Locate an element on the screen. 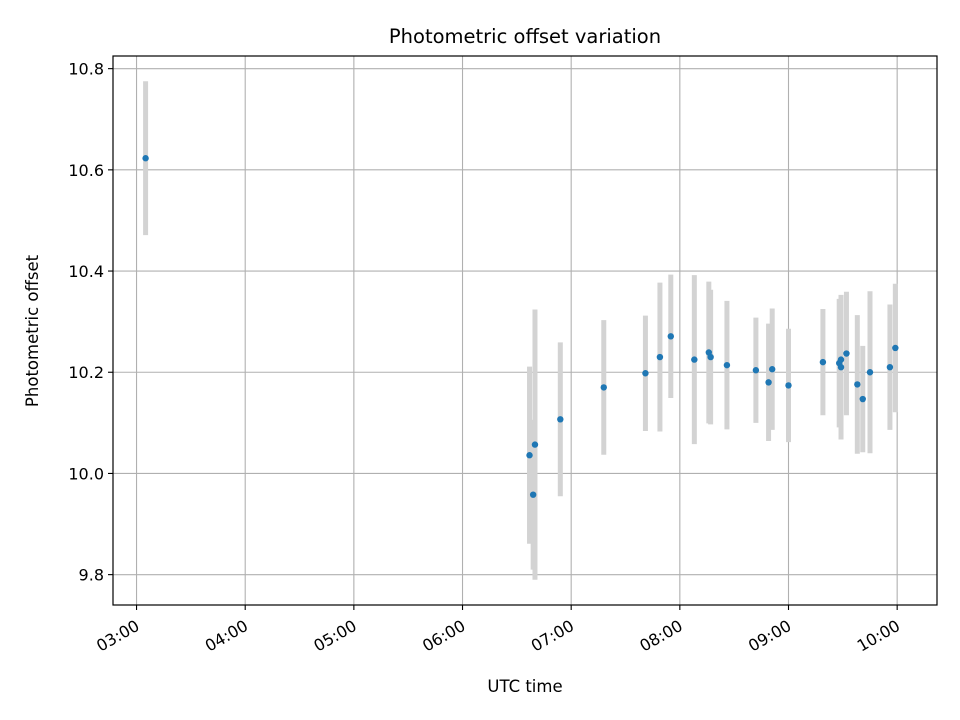 Image resolution: width=960 pixels, height=720 pixels. x-axis-label: UTC time is located at coordinates (524, 686).